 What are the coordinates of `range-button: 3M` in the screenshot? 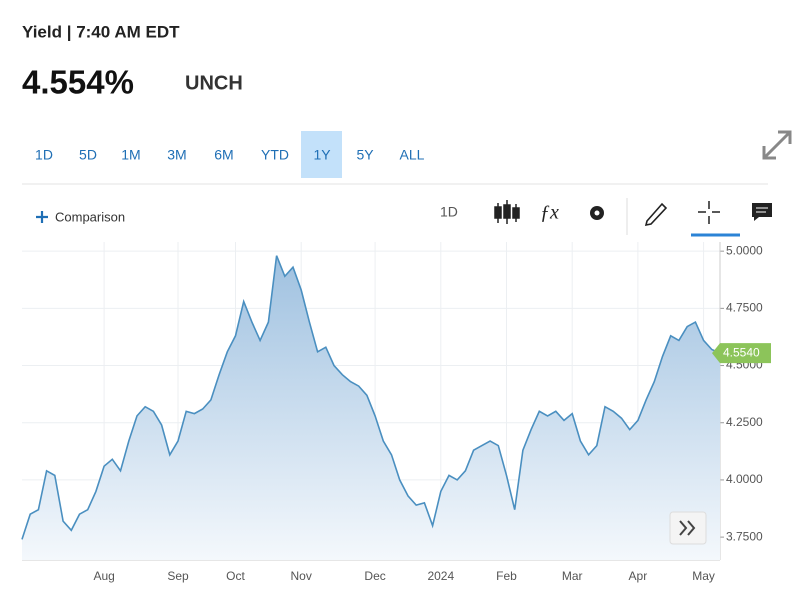 It's located at (176, 155).